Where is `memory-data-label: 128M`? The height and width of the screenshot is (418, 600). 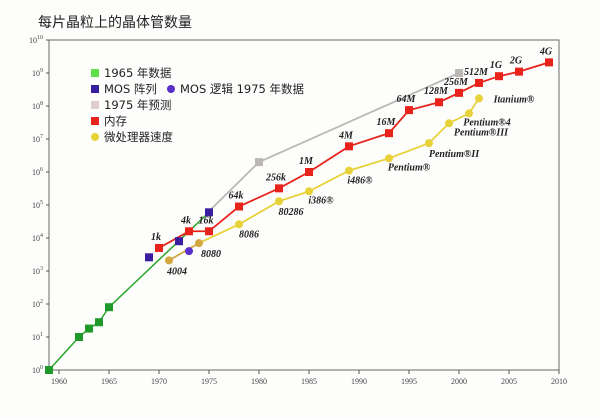 memory-data-label: 128M is located at coordinates (436, 91).